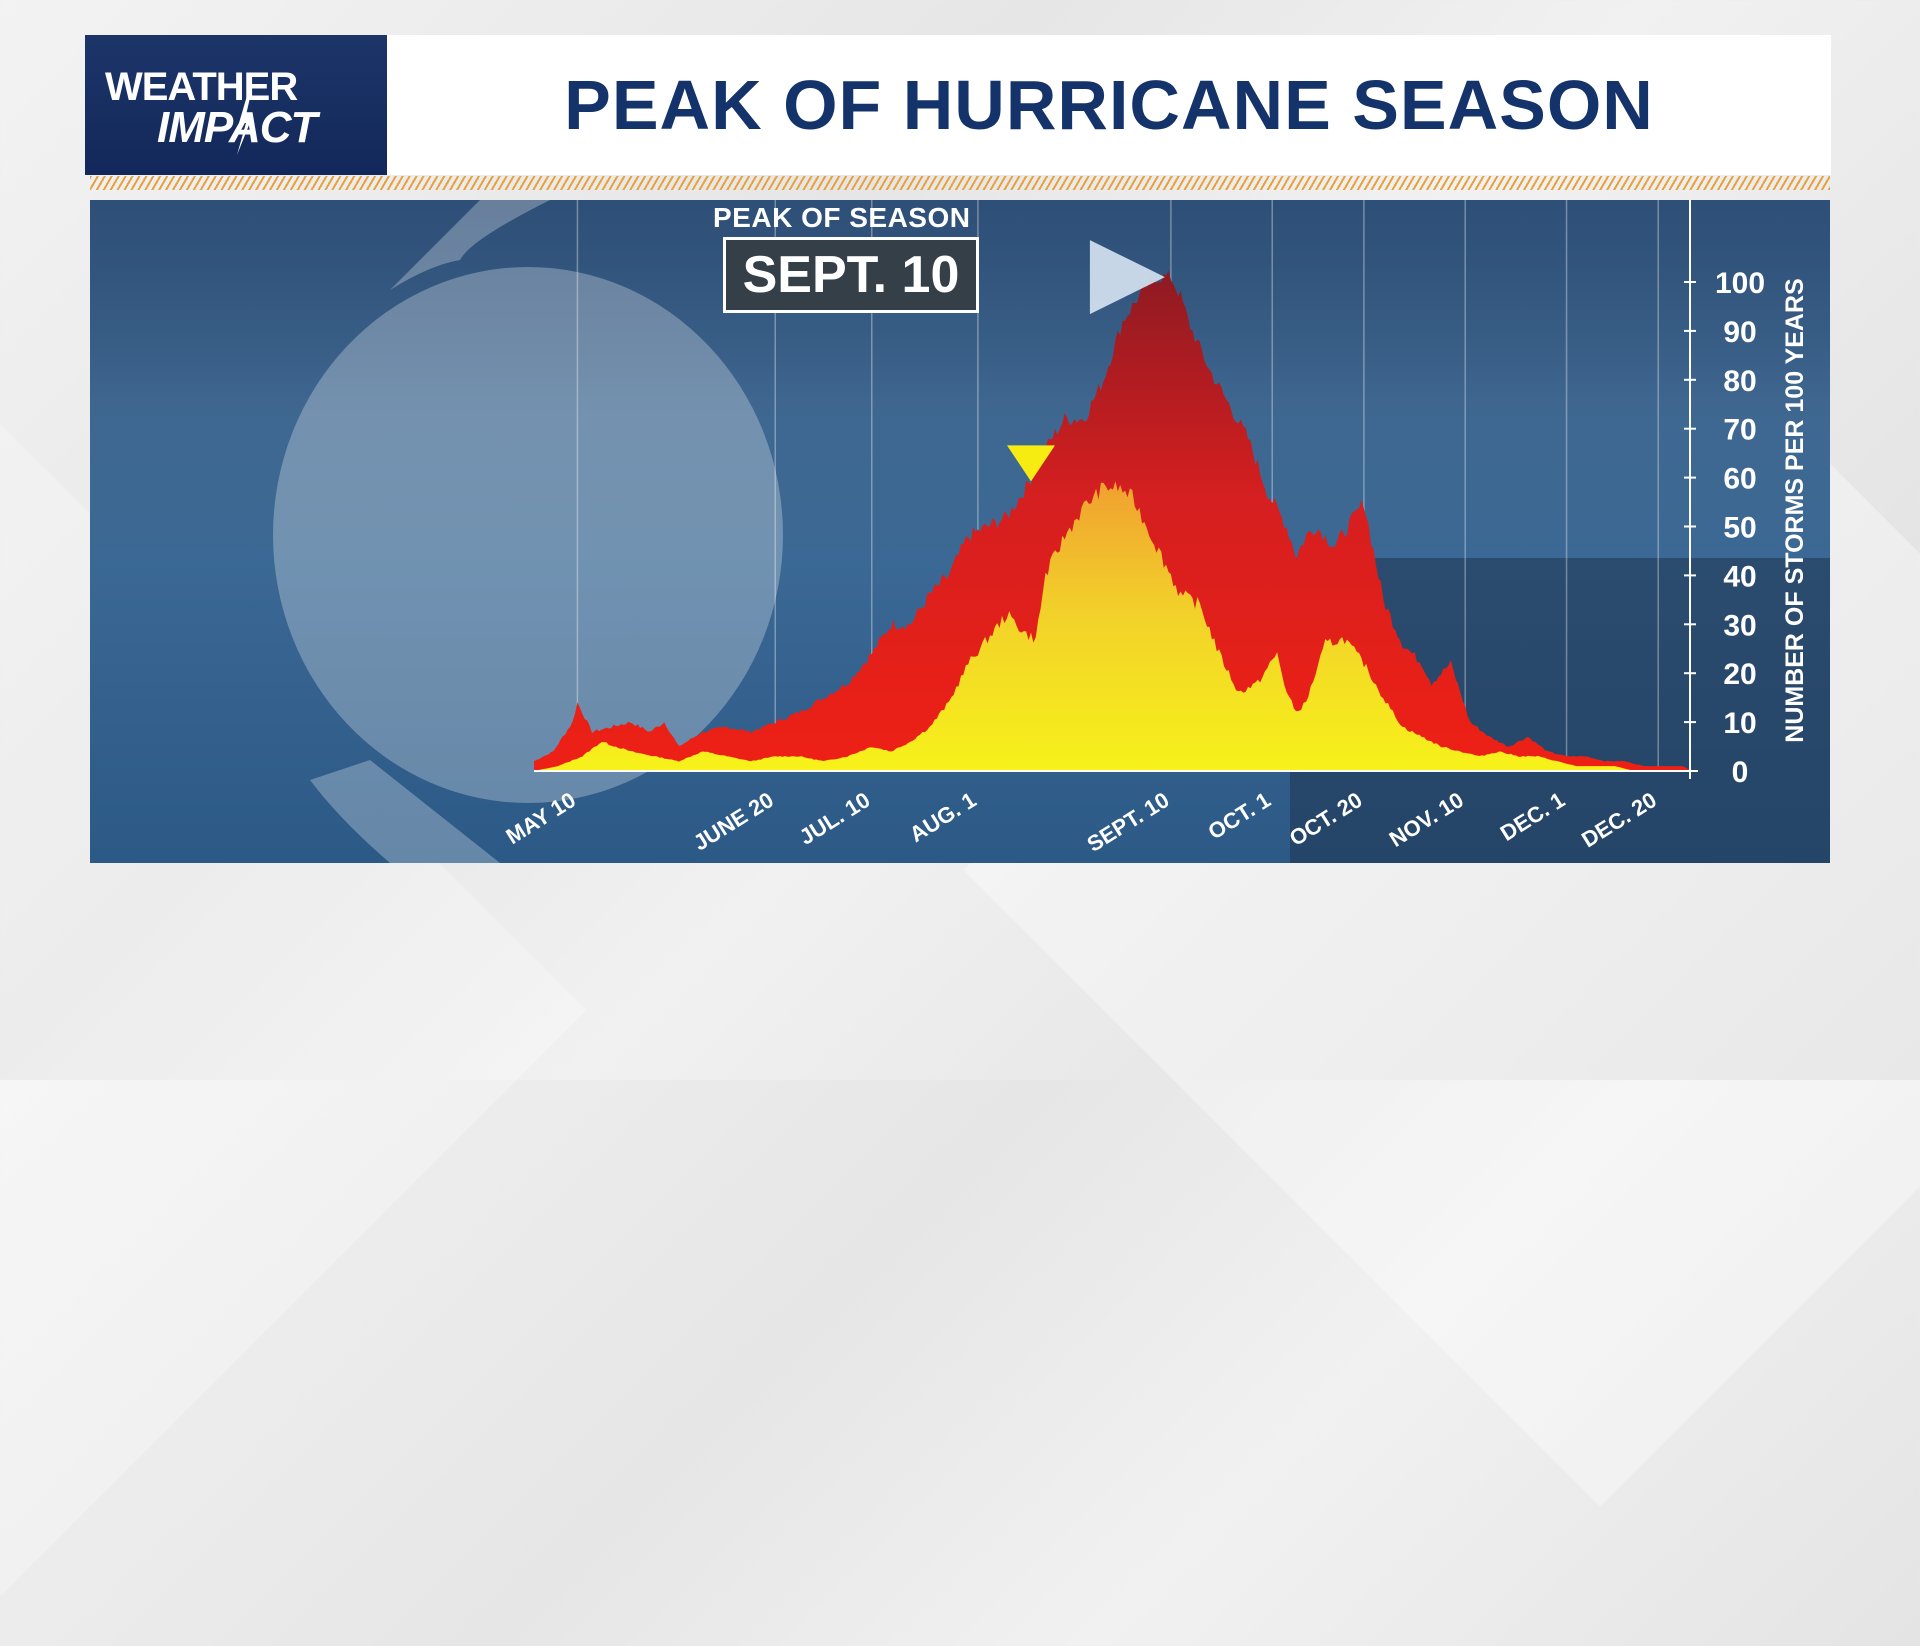 Image resolution: width=1920 pixels, height=1646 pixels. Describe the element at coordinates (1113, 626) in the screenshot. I see `series-area-hurricanes` at that location.